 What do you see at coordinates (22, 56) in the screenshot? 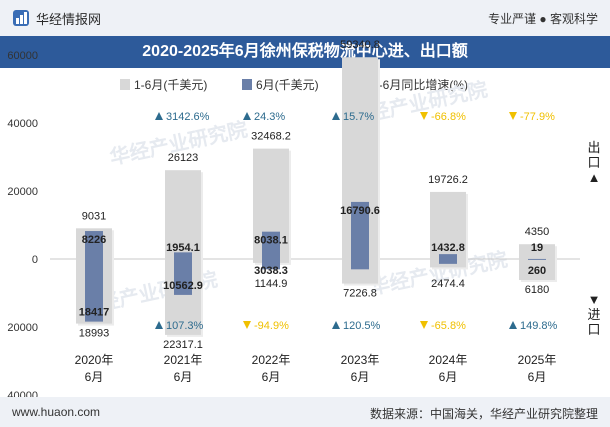
I see `y-tick-label: 60000` at bounding box center [22, 56].